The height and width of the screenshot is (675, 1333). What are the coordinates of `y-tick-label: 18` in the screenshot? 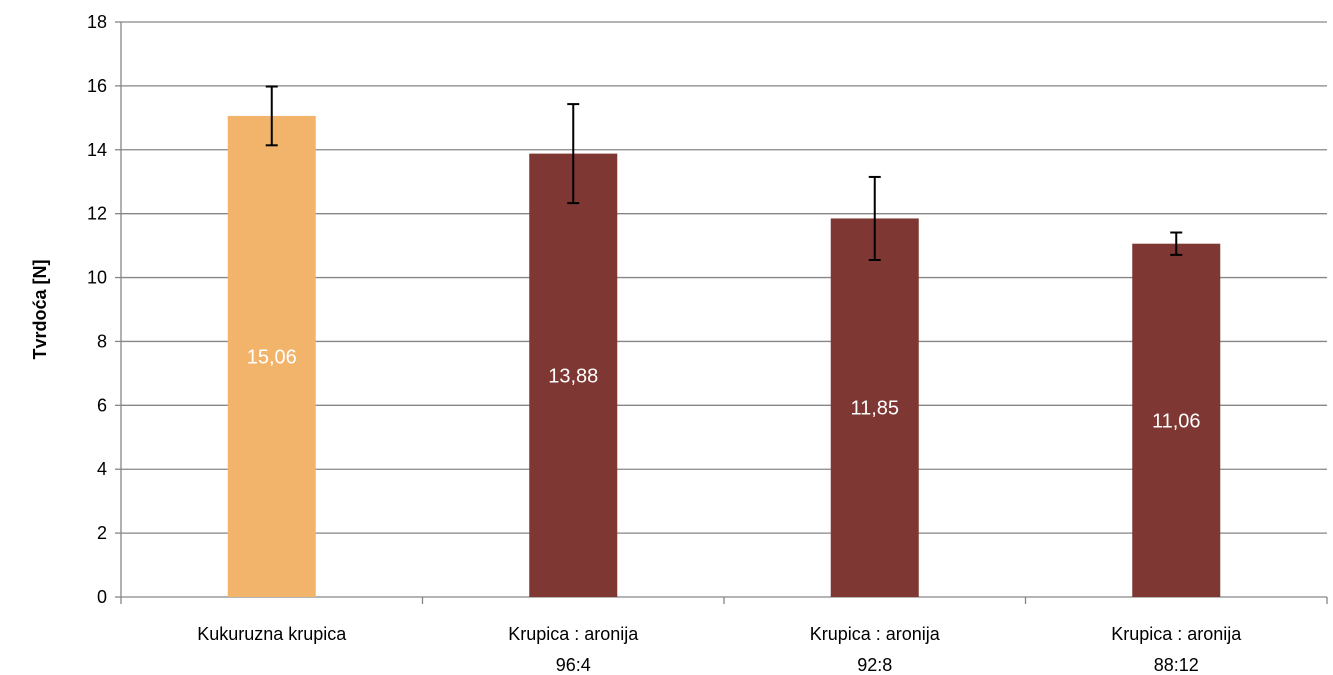 It's located at (97, 22).